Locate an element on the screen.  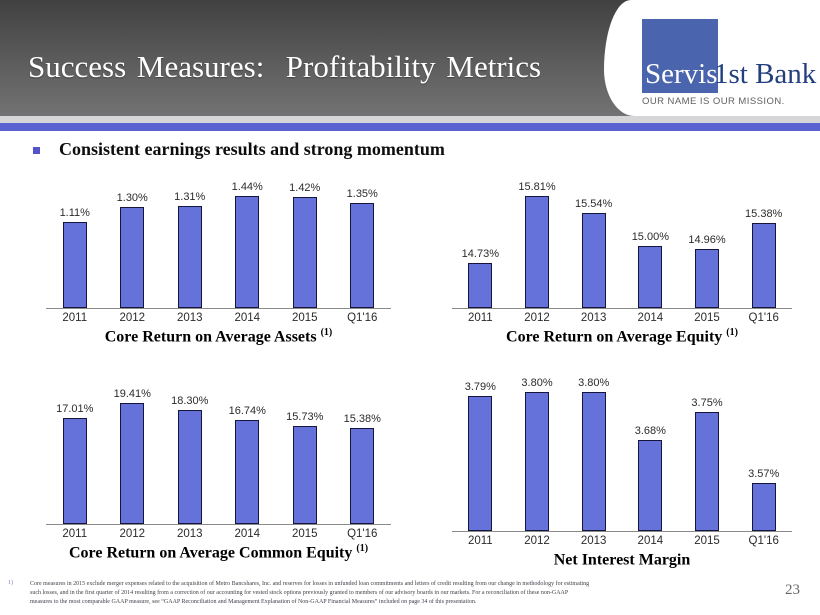
bar-column-Q1'16: 15.38% is located at coordinates (363, 459).